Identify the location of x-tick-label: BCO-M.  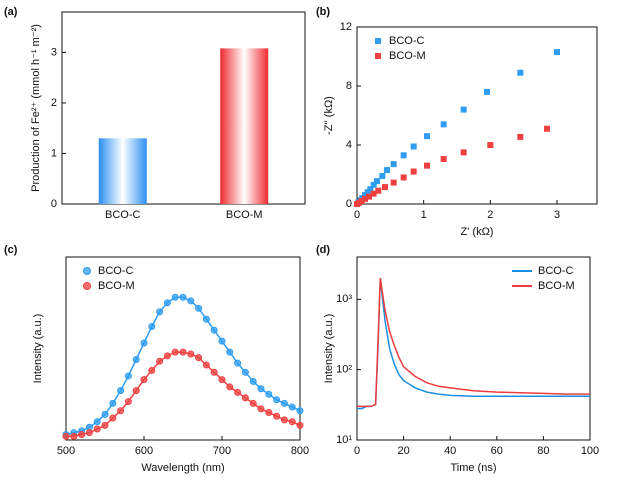
(244, 215).